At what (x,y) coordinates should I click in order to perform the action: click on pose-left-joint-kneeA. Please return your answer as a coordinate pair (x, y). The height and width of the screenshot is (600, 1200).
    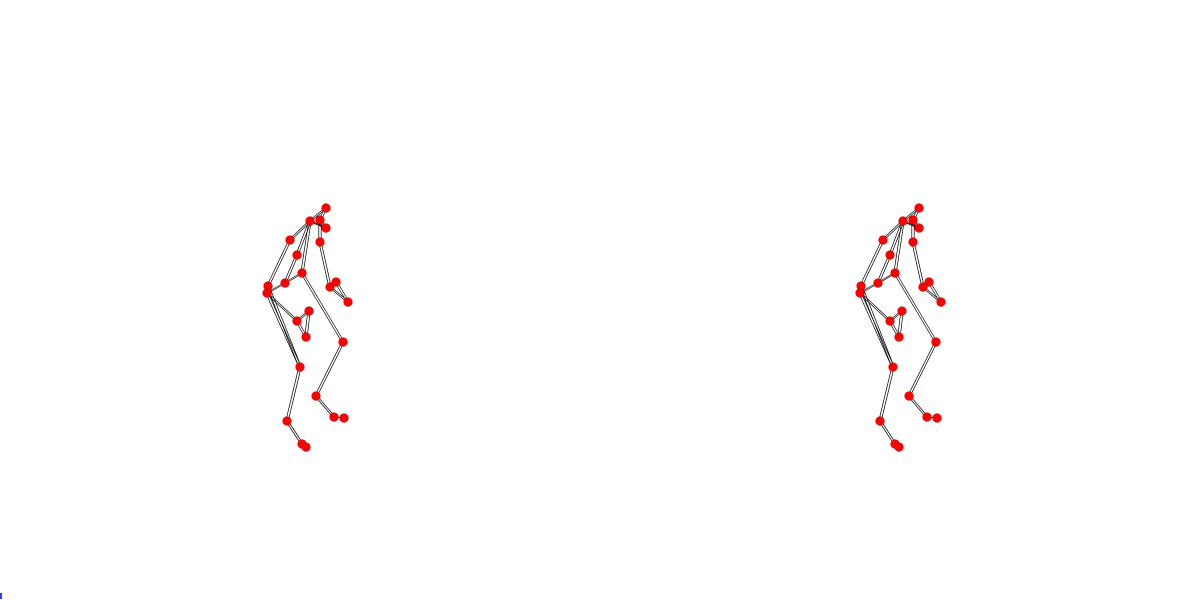
    Looking at the image, I should click on (285, 283).